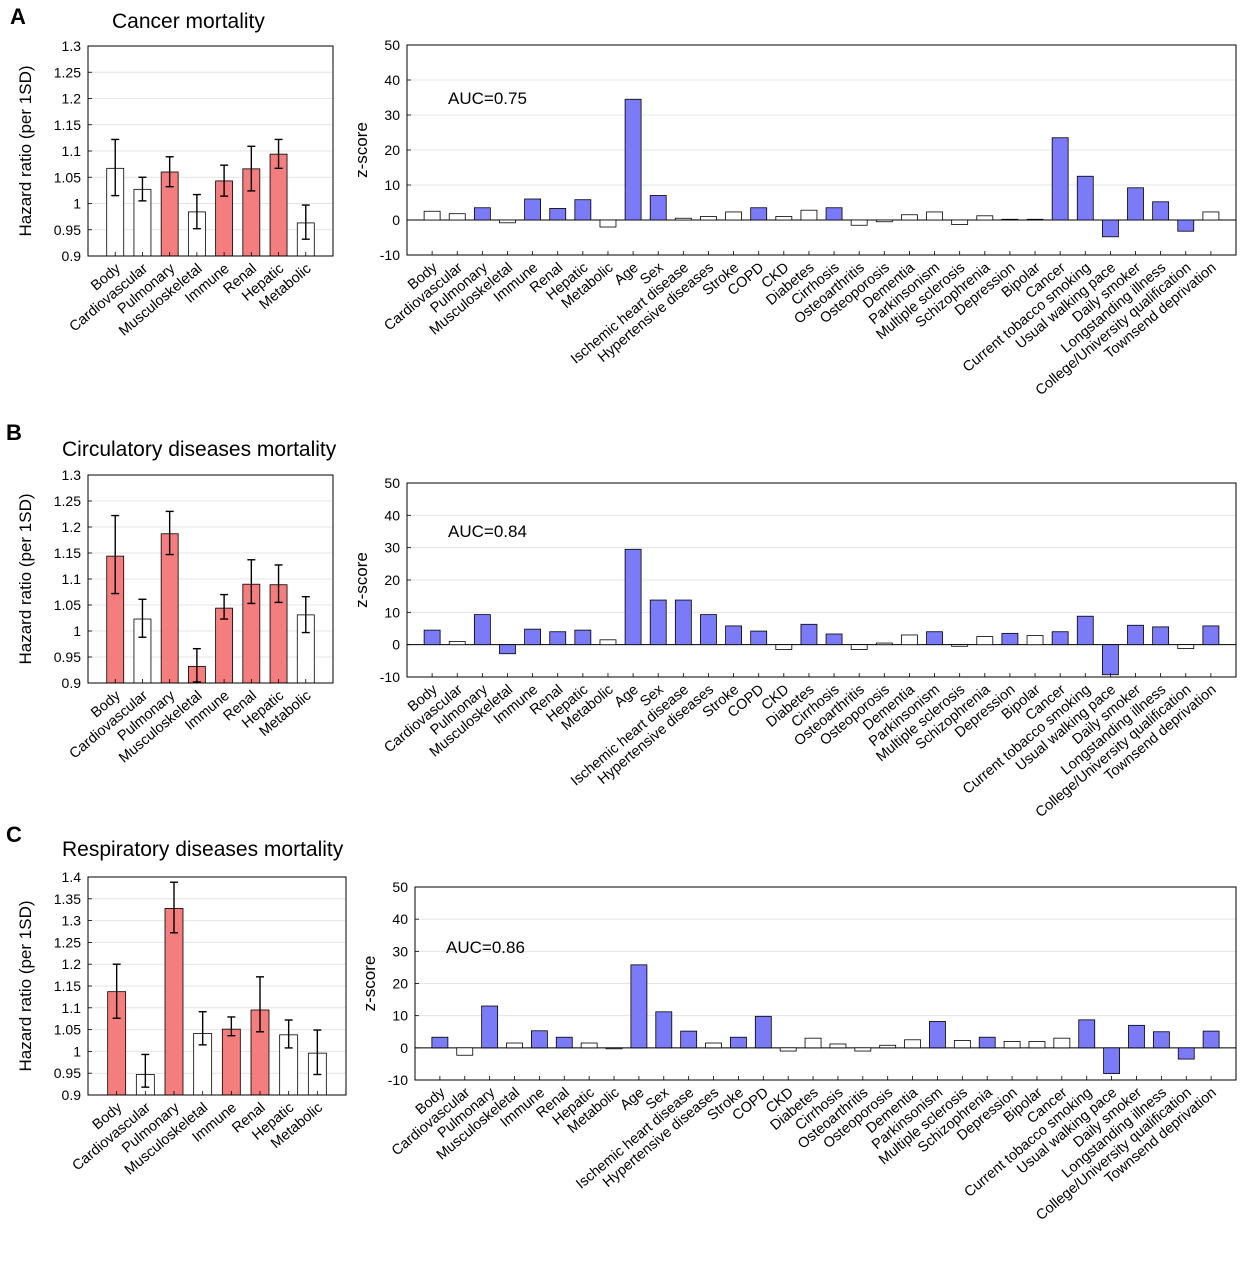  Describe the element at coordinates (72, 683) in the screenshot. I see `hr-ytick-label: 0.9` at that location.